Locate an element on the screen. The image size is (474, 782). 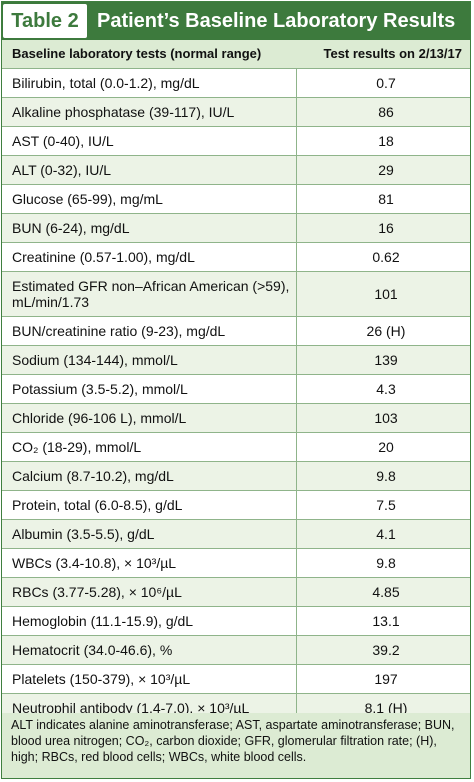
table-row: Hematocrit (34.0-46.6), % 39.2 is located at coordinates (236, 650).